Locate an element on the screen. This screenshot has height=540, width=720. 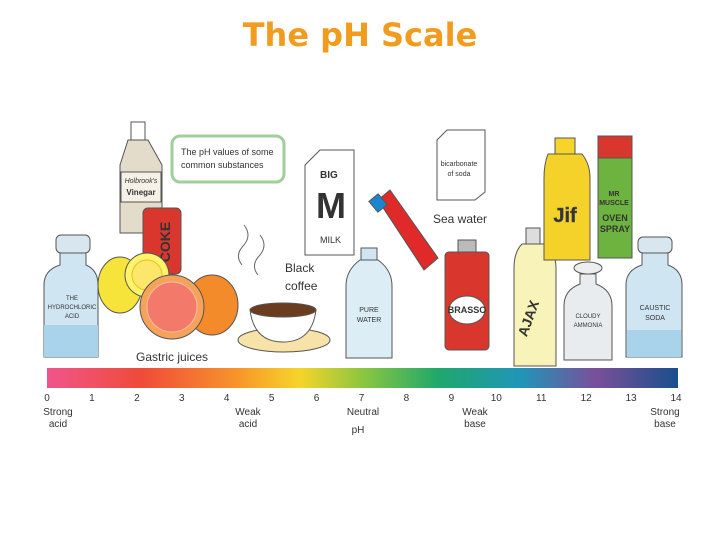
strong-acid-label: Strong is located at coordinates (57, 412).